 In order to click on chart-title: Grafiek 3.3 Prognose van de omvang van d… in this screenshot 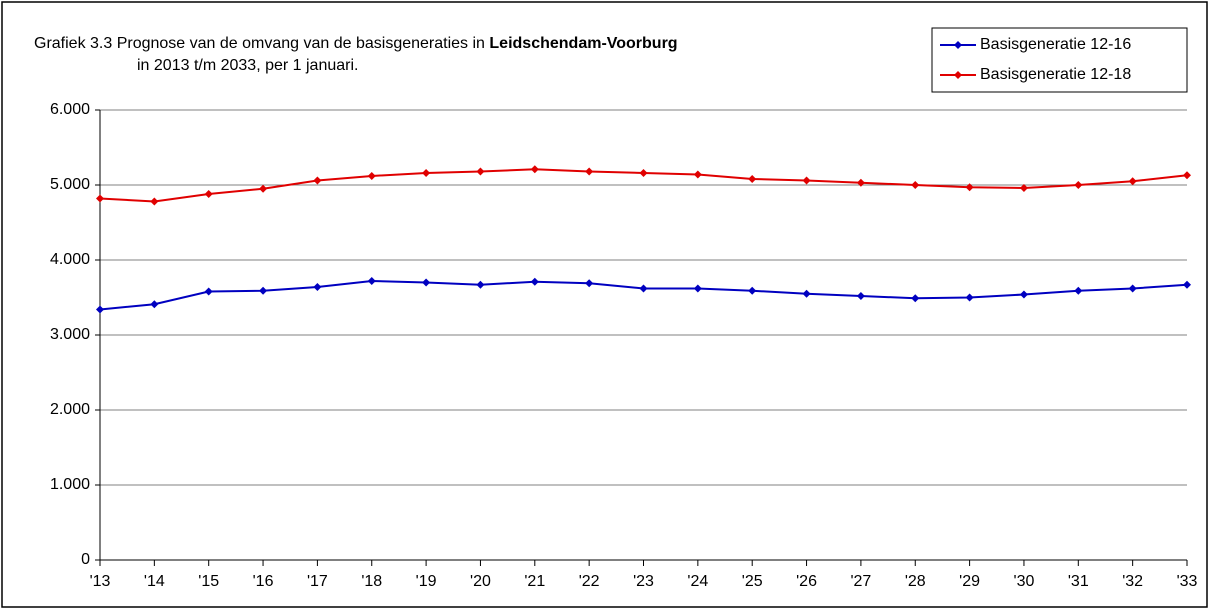, I will do `click(356, 43)`.